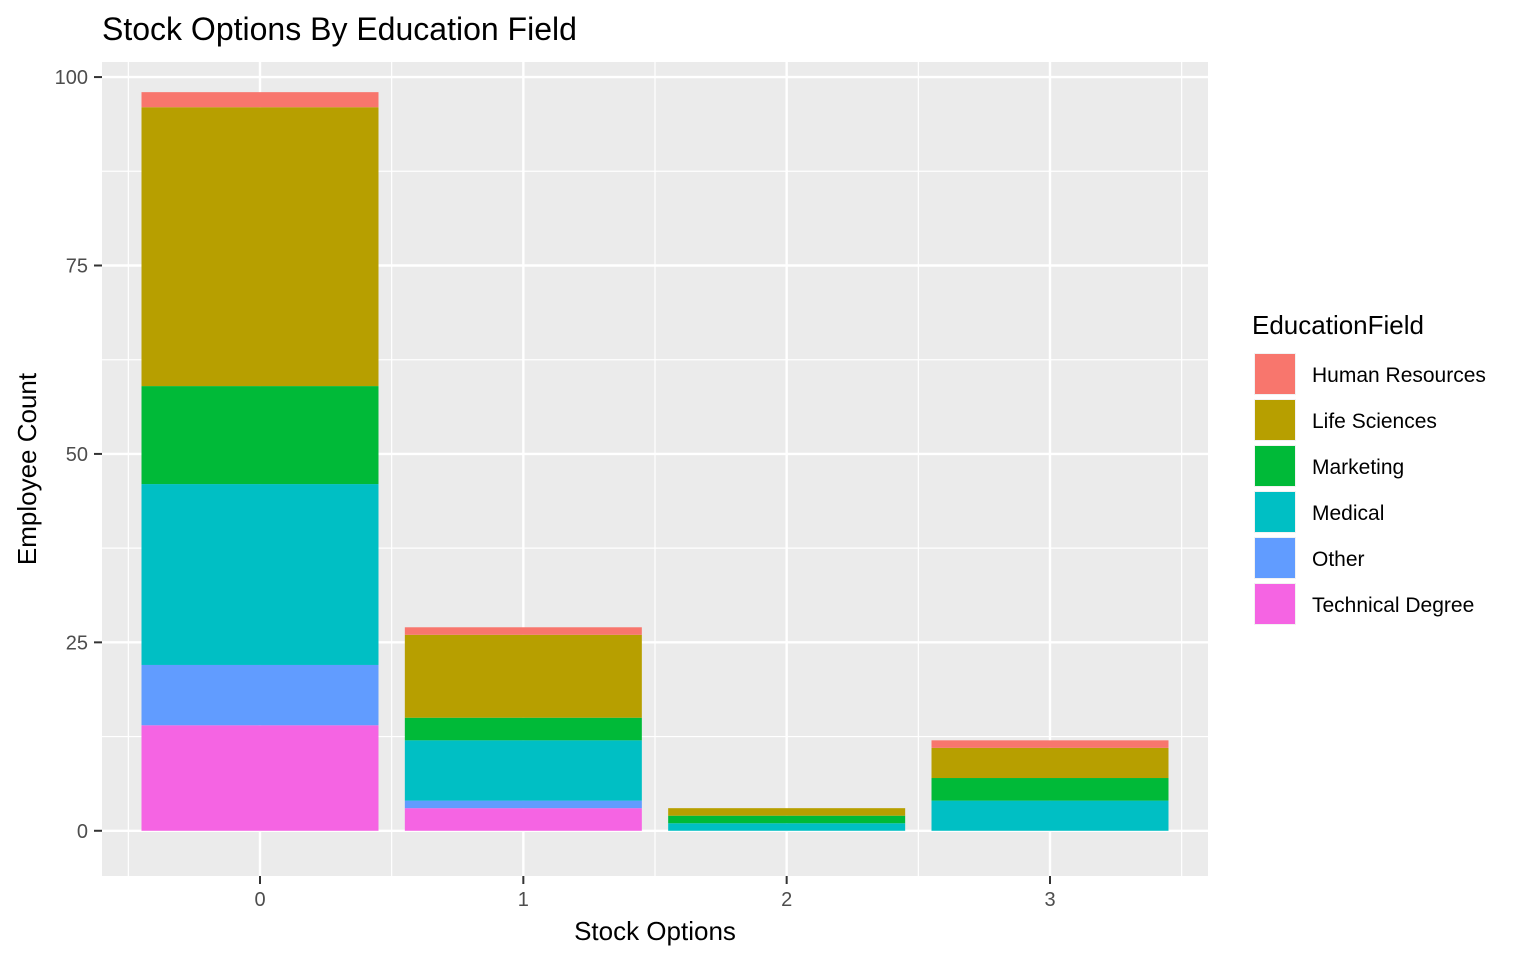 This screenshot has height=960, width=1536. What do you see at coordinates (259, 900) in the screenshot?
I see `x-tick-label: 0` at bounding box center [259, 900].